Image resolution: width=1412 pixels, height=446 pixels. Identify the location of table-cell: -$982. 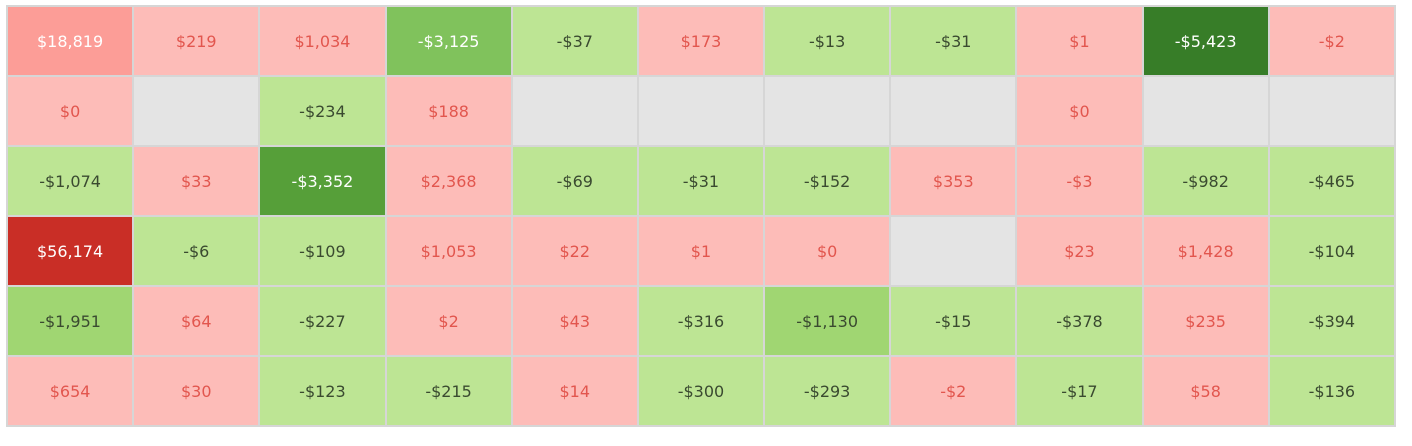
(1205, 181).